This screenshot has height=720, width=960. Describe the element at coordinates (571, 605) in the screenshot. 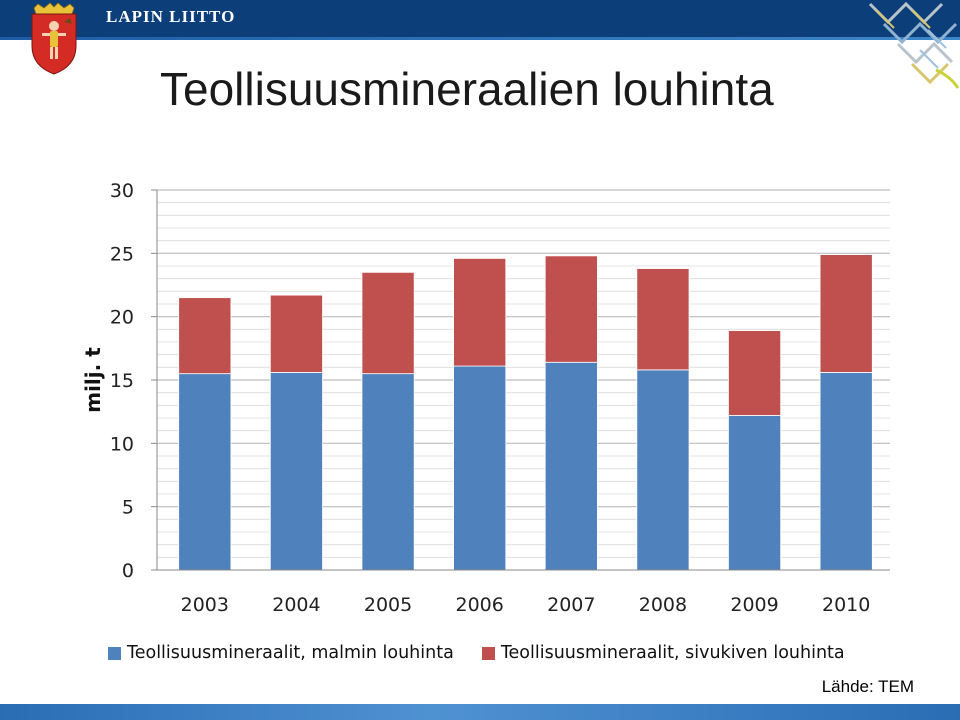

I see `x-tick-label: 2007` at that location.